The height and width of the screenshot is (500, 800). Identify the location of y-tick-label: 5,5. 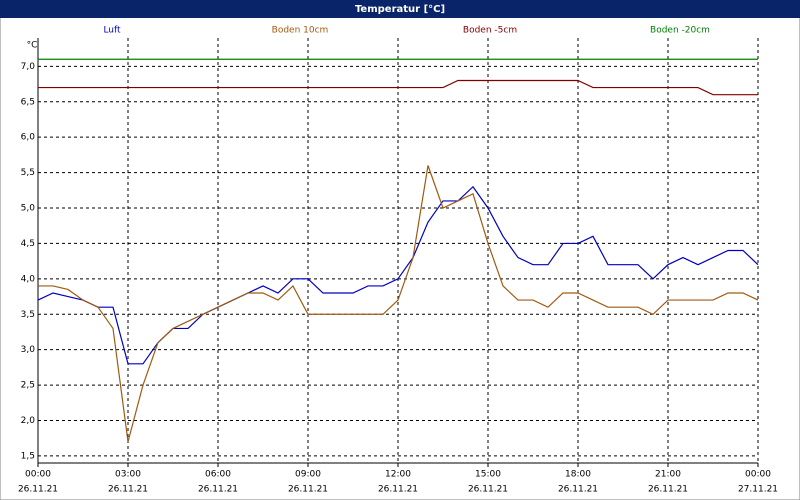
(28, 173).